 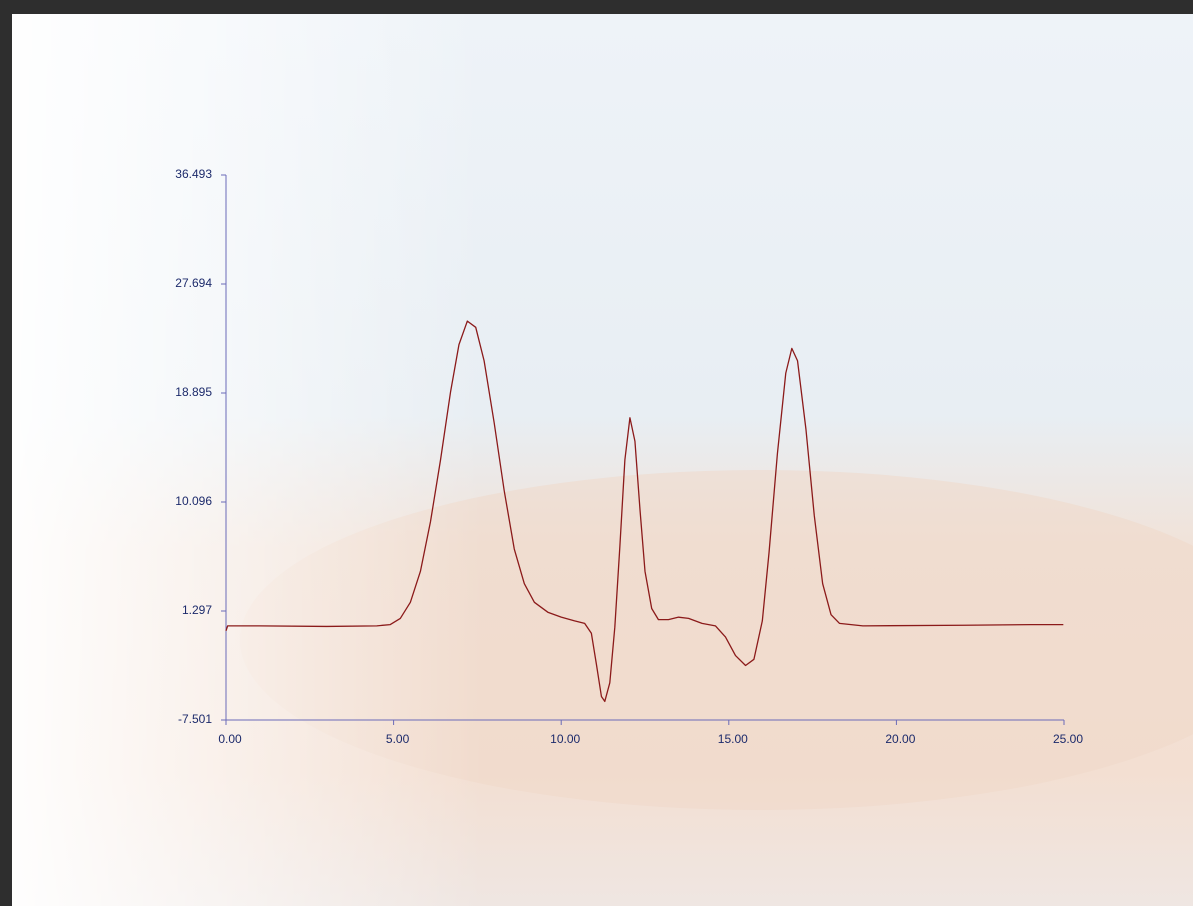 I want to click on x-tick-label: 25.00, so click(x=1068, y=739).